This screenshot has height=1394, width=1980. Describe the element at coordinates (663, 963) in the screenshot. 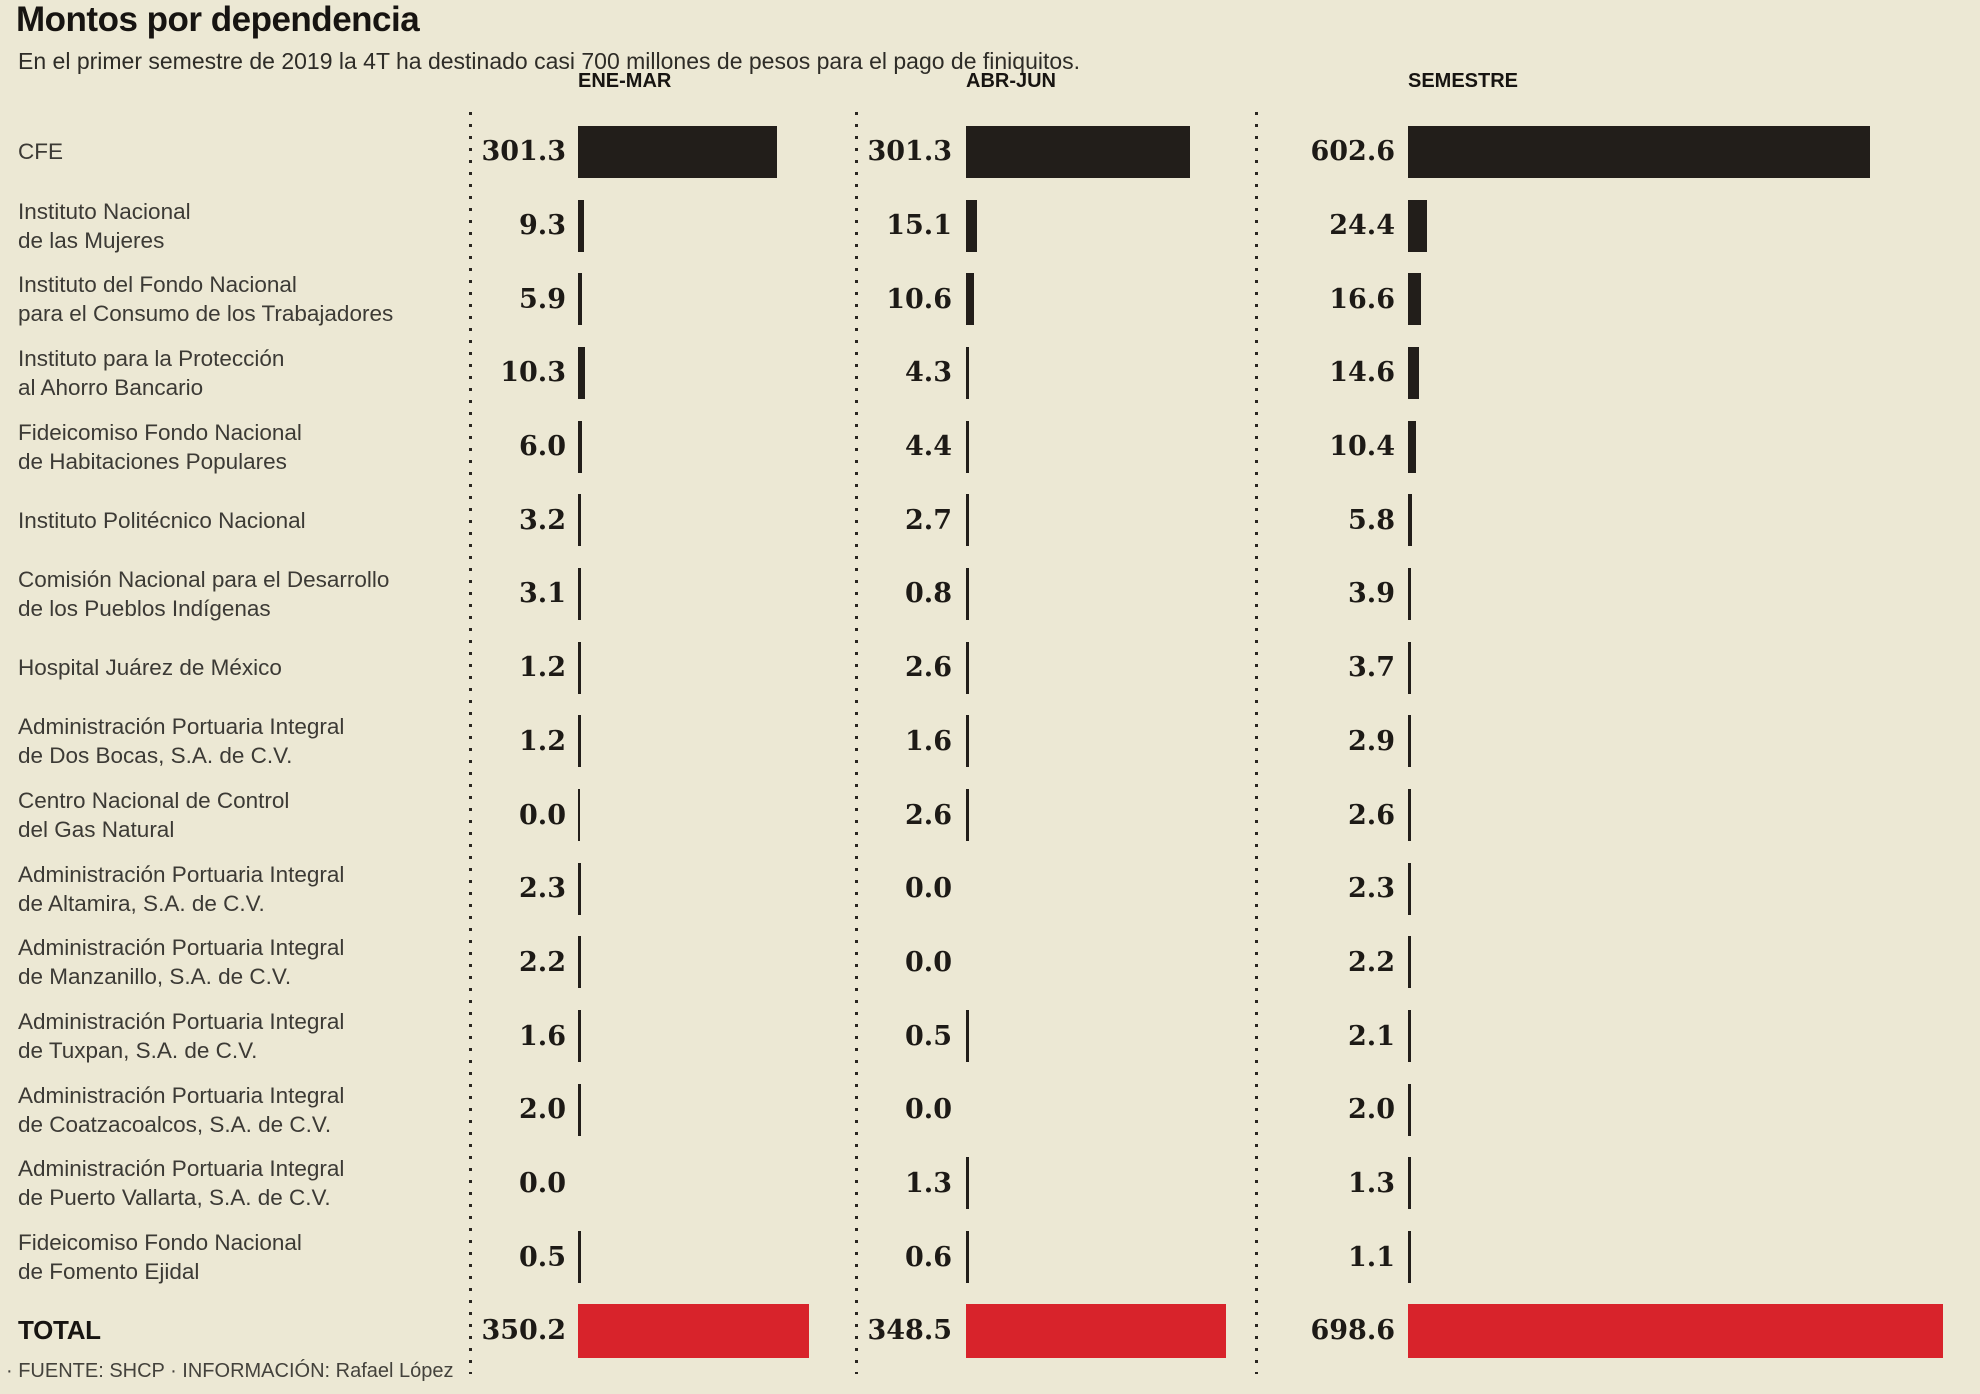

I see `cell-ene-mar: 2.2` at that location.